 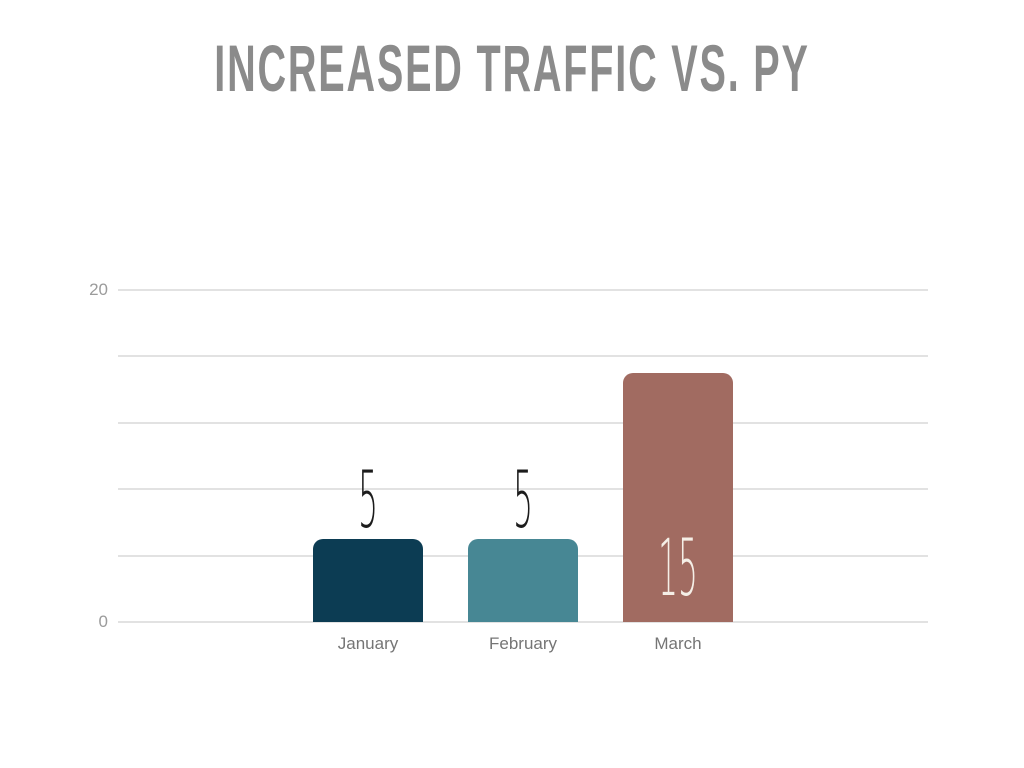 I want to click on bar-january, so click(x=368, y=580).